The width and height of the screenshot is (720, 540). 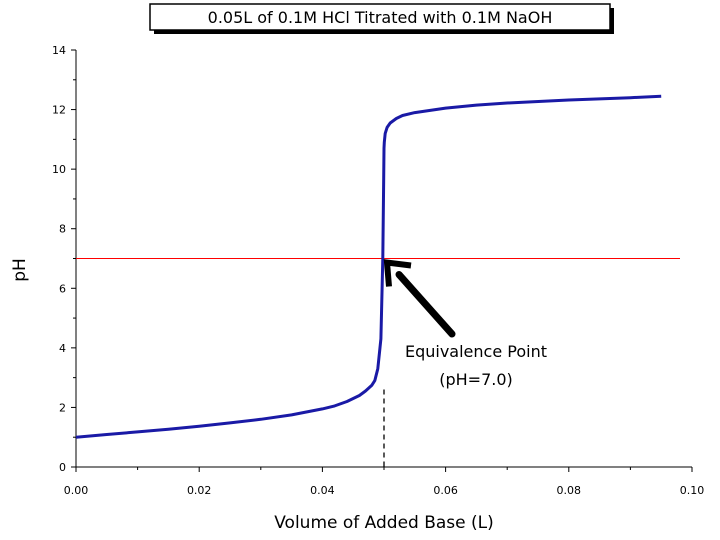 I want to click on title-box, so click(x=380, y=17).